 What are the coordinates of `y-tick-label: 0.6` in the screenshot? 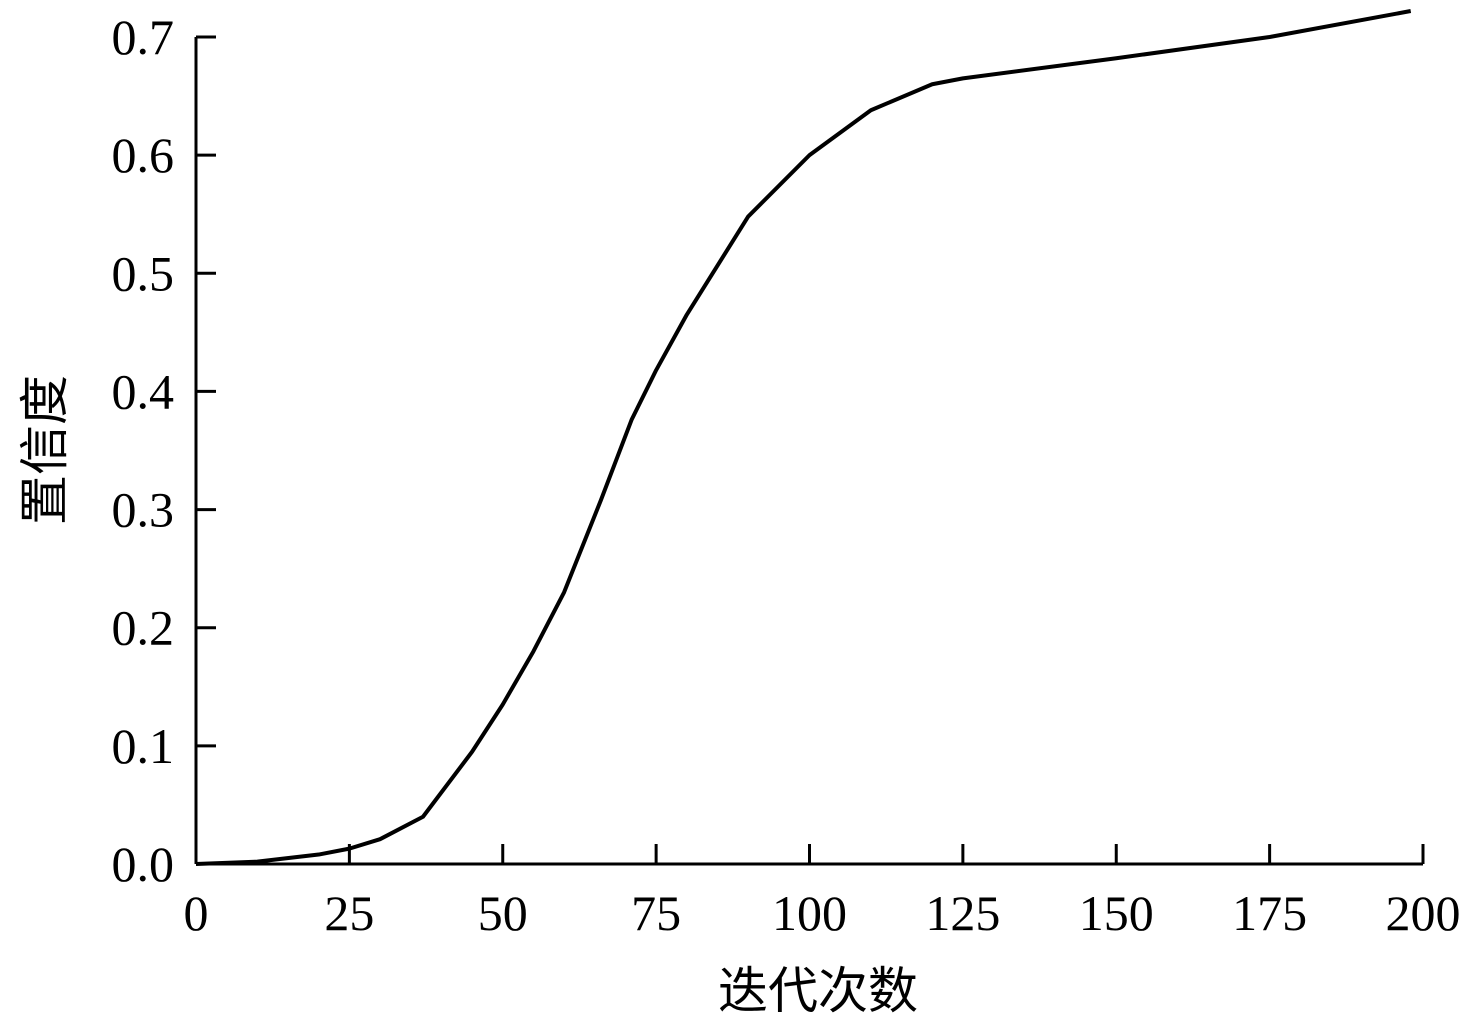 It's located at (143, 155).